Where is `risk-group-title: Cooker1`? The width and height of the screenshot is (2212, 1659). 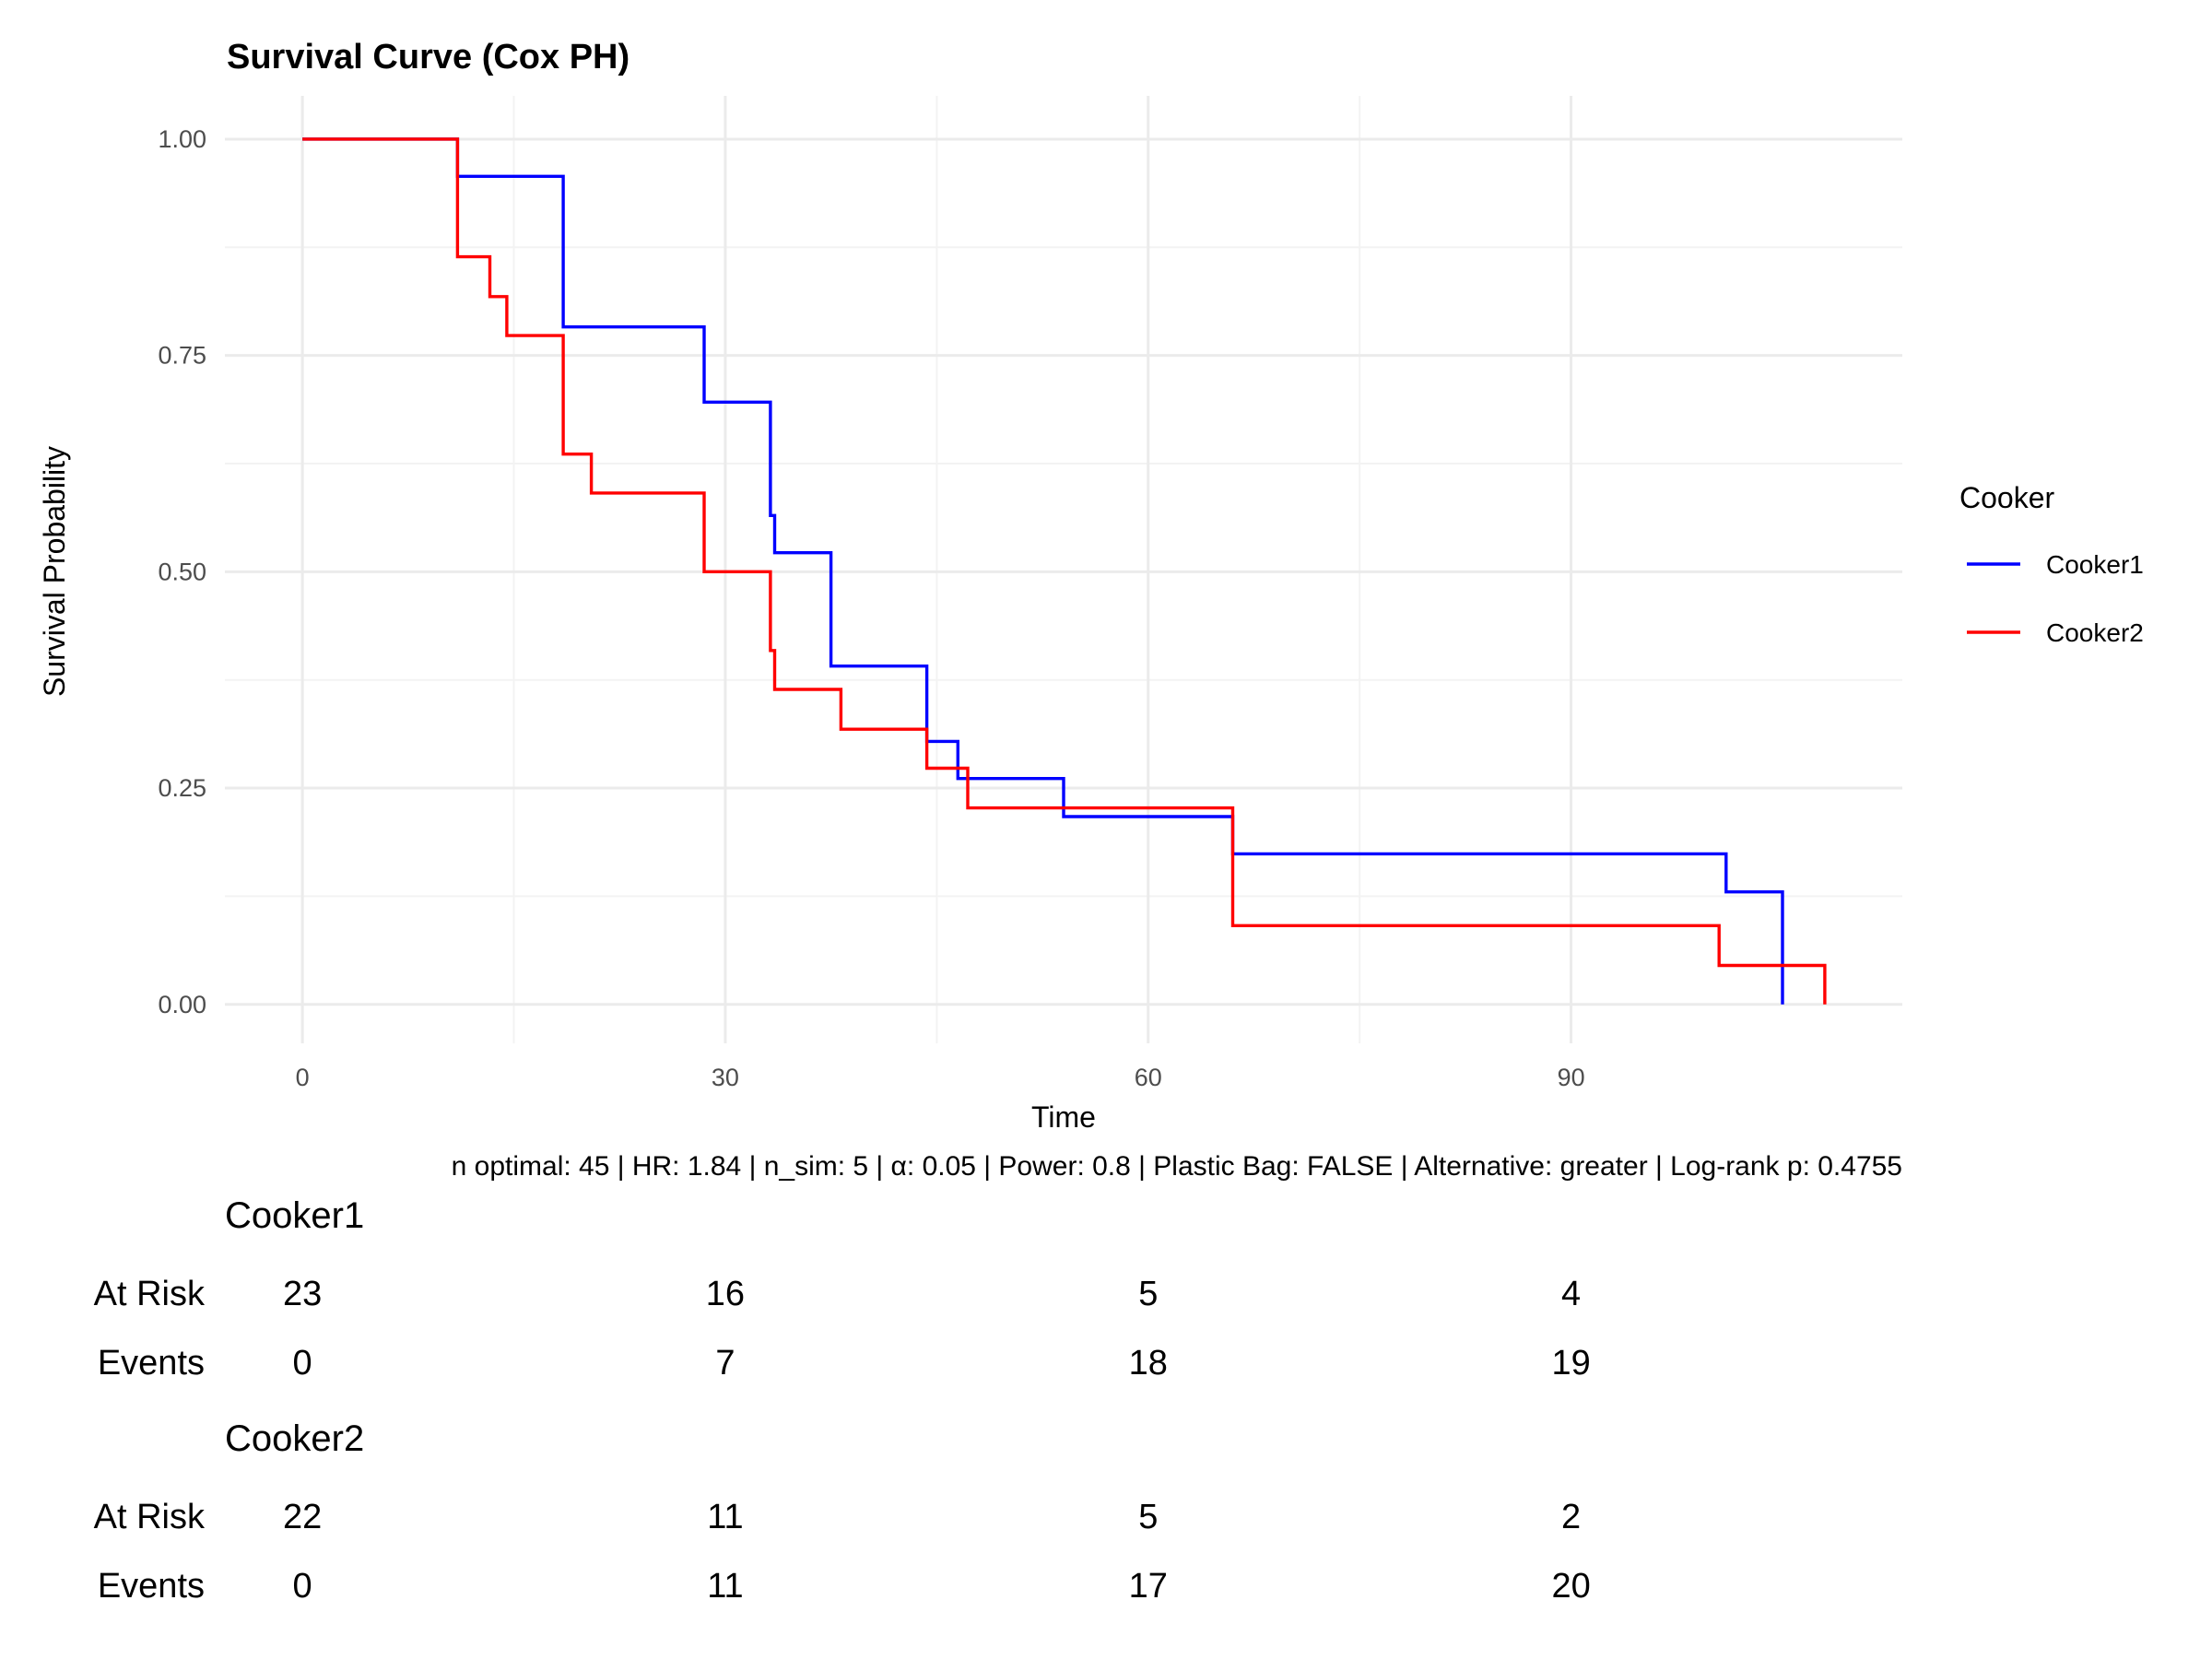 risk-group-title: Cooker1 is located at coordinates (294, 1215).